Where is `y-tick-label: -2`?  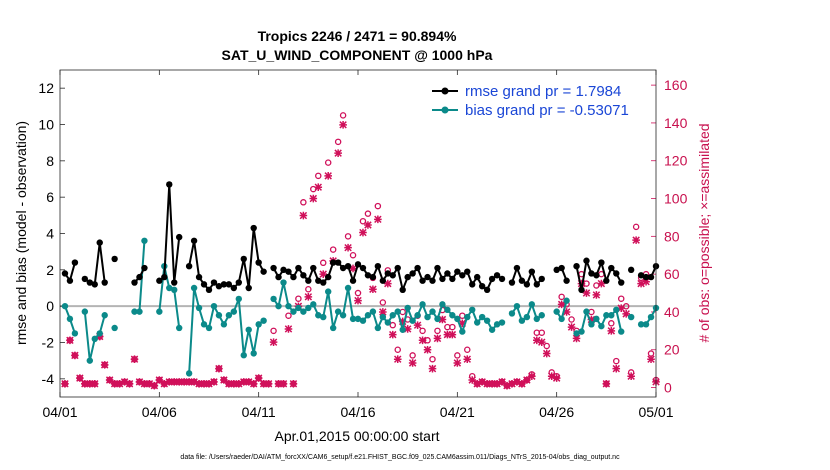 y-tick-label: -2 is located at coordinates (48, 343).